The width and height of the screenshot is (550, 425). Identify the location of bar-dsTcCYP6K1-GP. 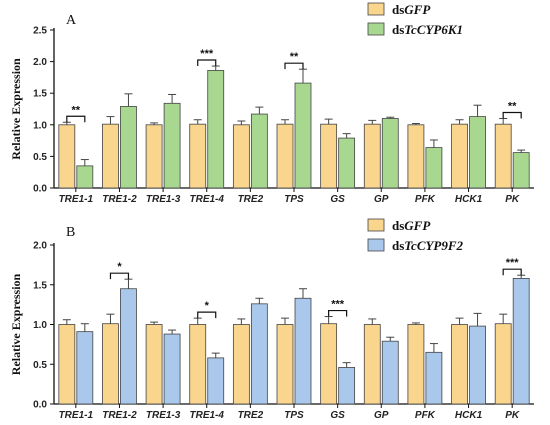
(390, 153).